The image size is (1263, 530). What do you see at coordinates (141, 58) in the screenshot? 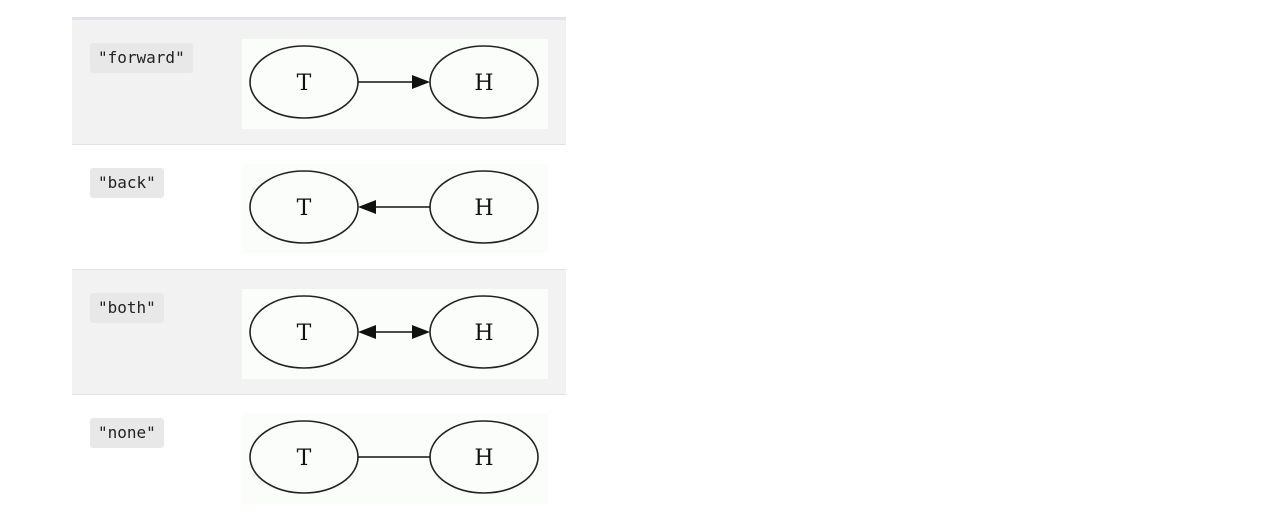
I see `code-value: "forward"` at bounding box center [141, 58].